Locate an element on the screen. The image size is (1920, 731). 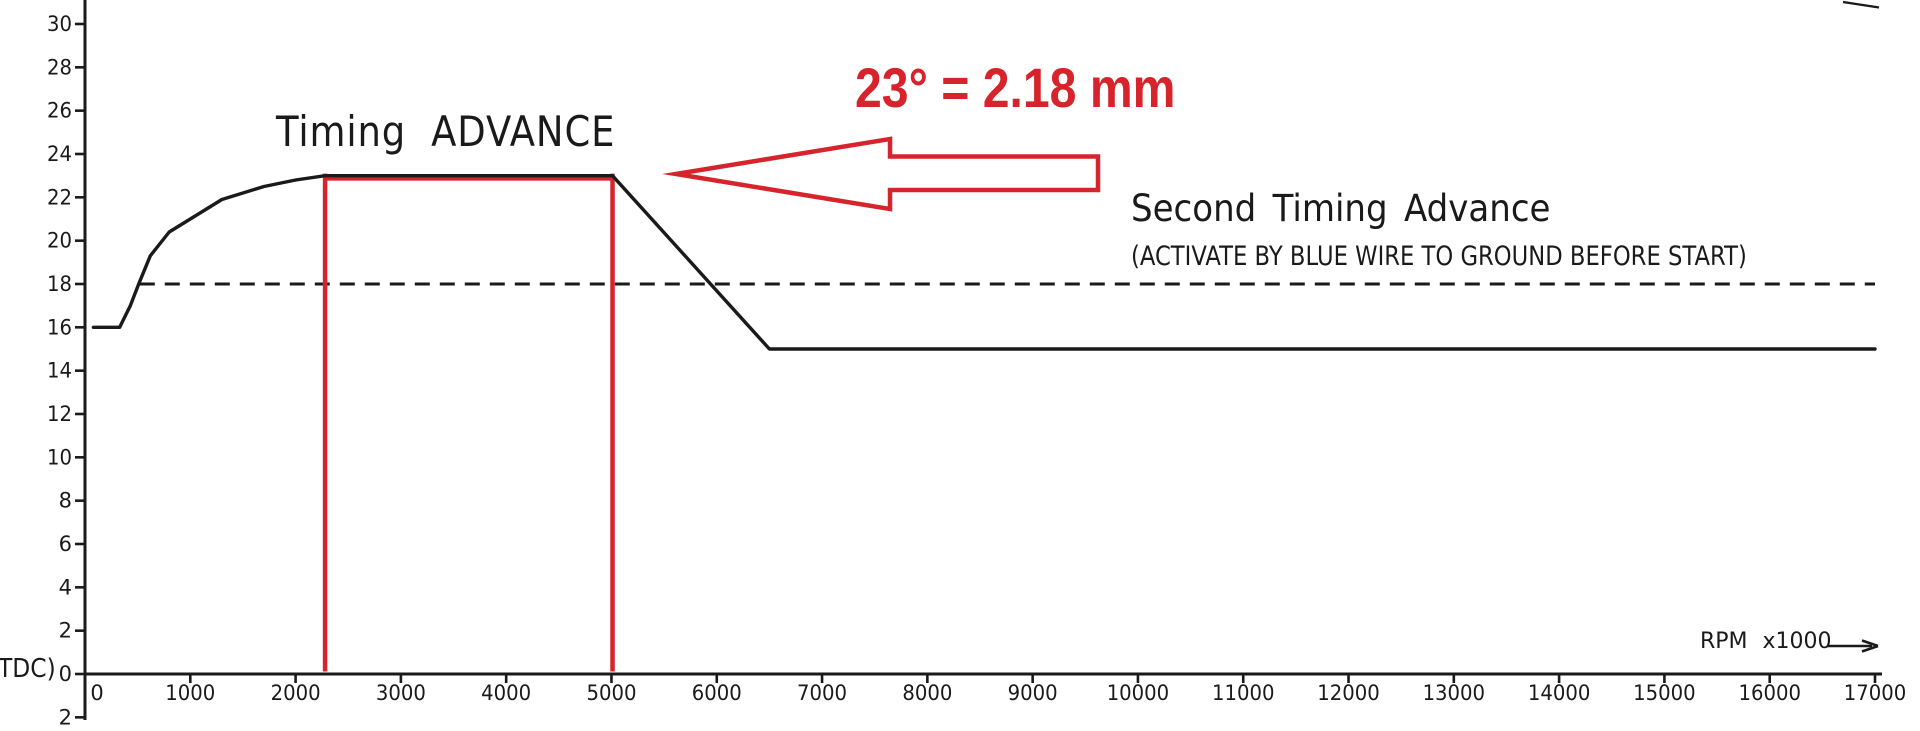
y-tick-label: 10 is located at coordinates (59, 457).